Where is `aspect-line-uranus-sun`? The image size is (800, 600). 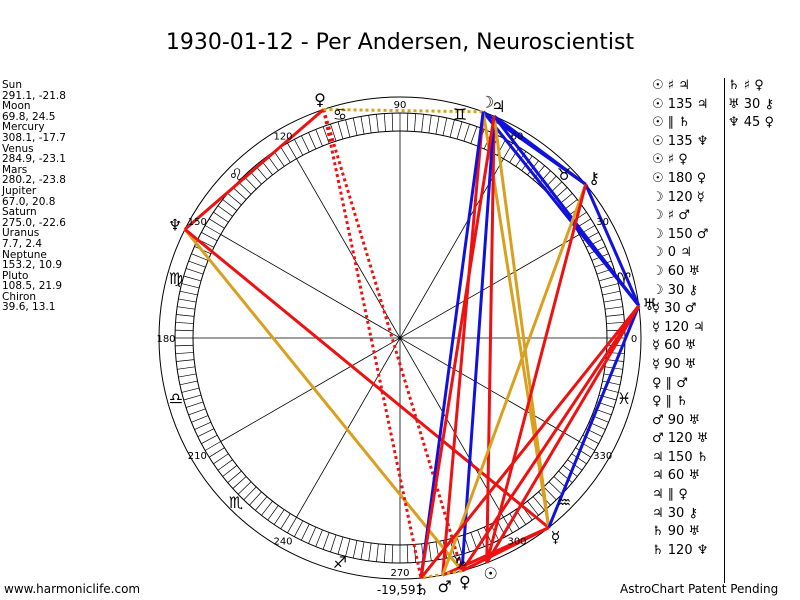 aspect-line-uranus-sun is located at coordinates (563, 434).